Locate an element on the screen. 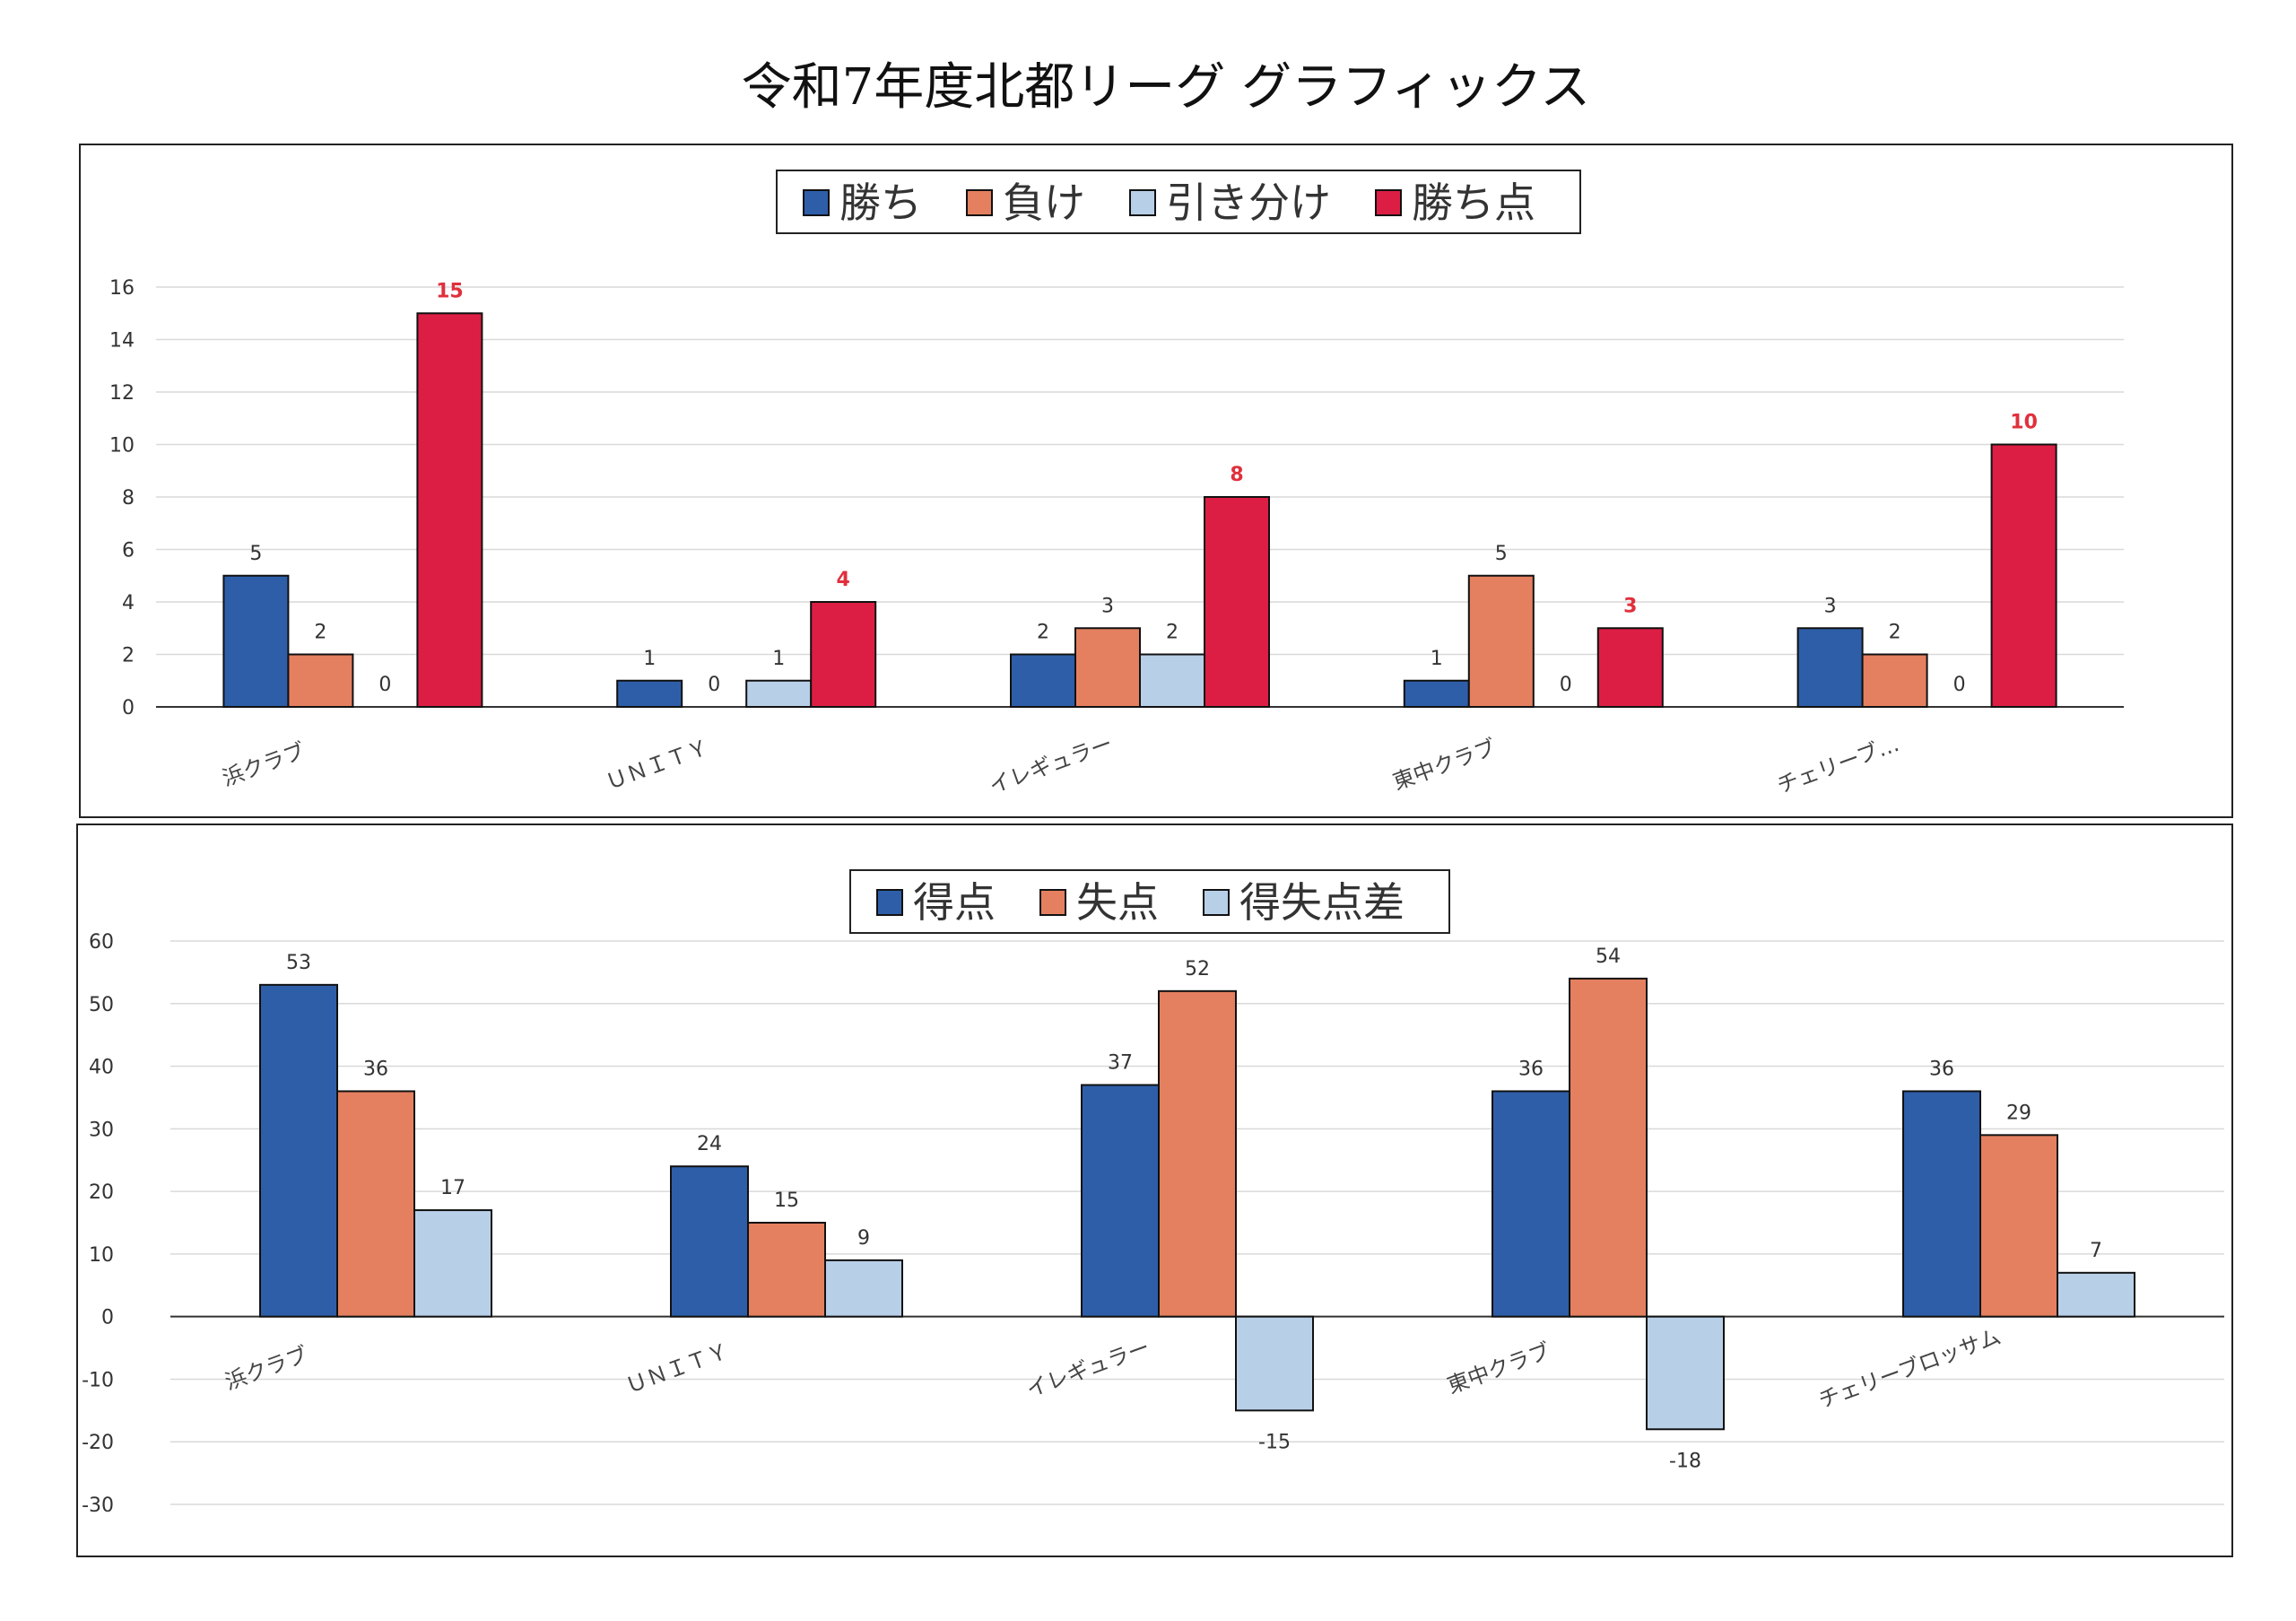 The image size is (2296, 1621). data-label: 52 is located at coordinates (1197, 969).